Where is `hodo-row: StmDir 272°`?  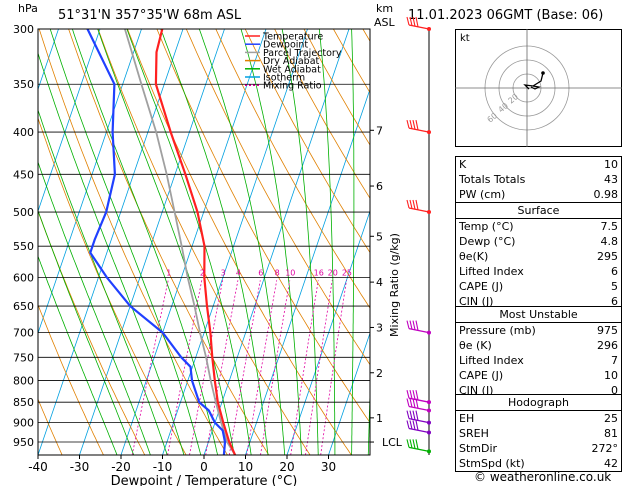 hodo-row: StmDir 272° is located at coordinates (538, 448).